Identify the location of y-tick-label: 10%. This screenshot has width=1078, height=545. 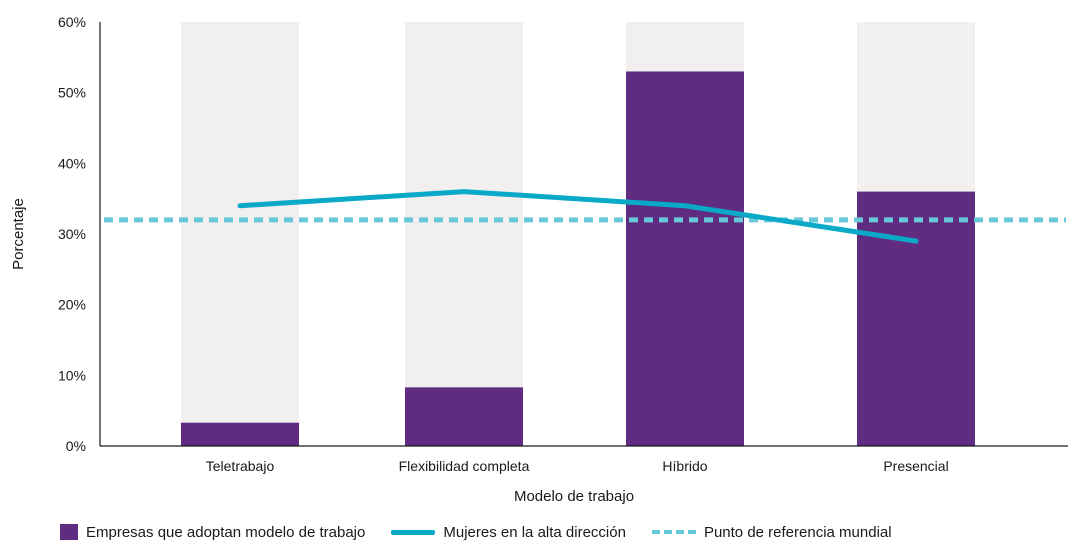
(72, 375).